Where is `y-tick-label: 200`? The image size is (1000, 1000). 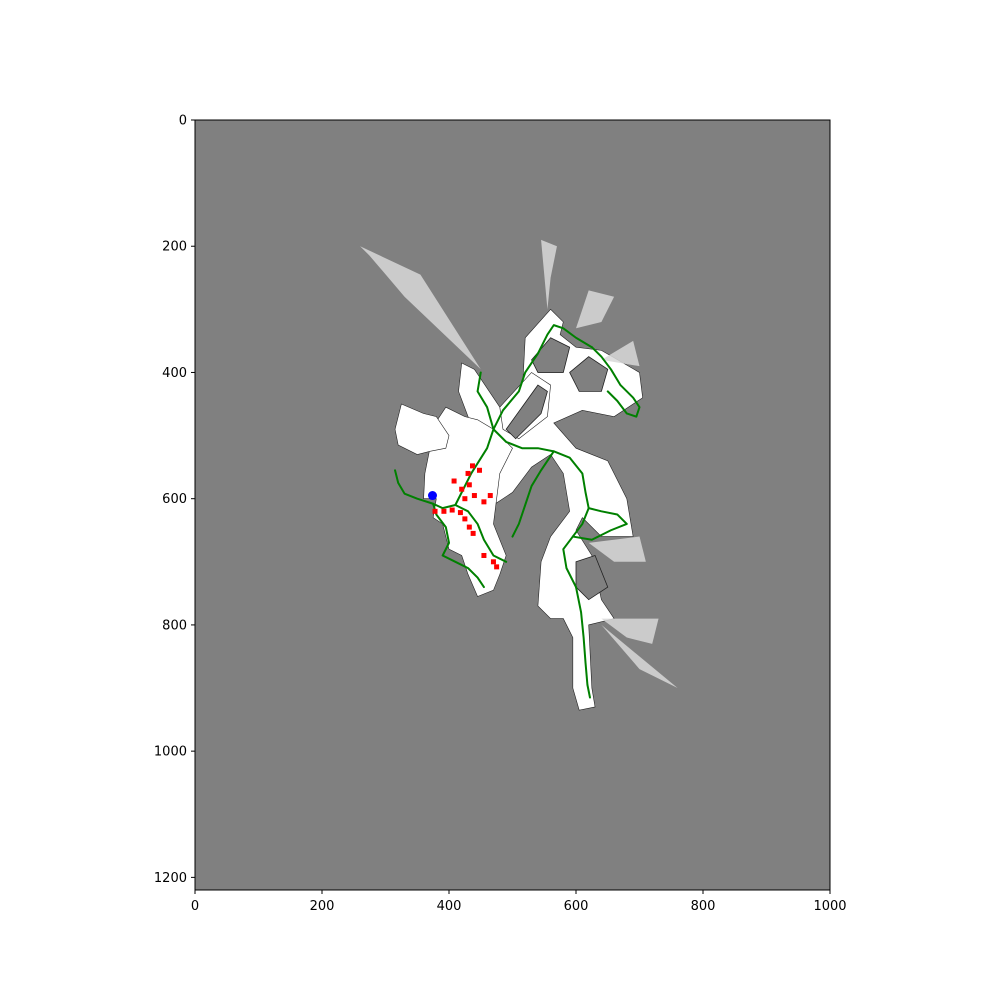
y-tick-label: 200 is located at coordinates (174, 247).